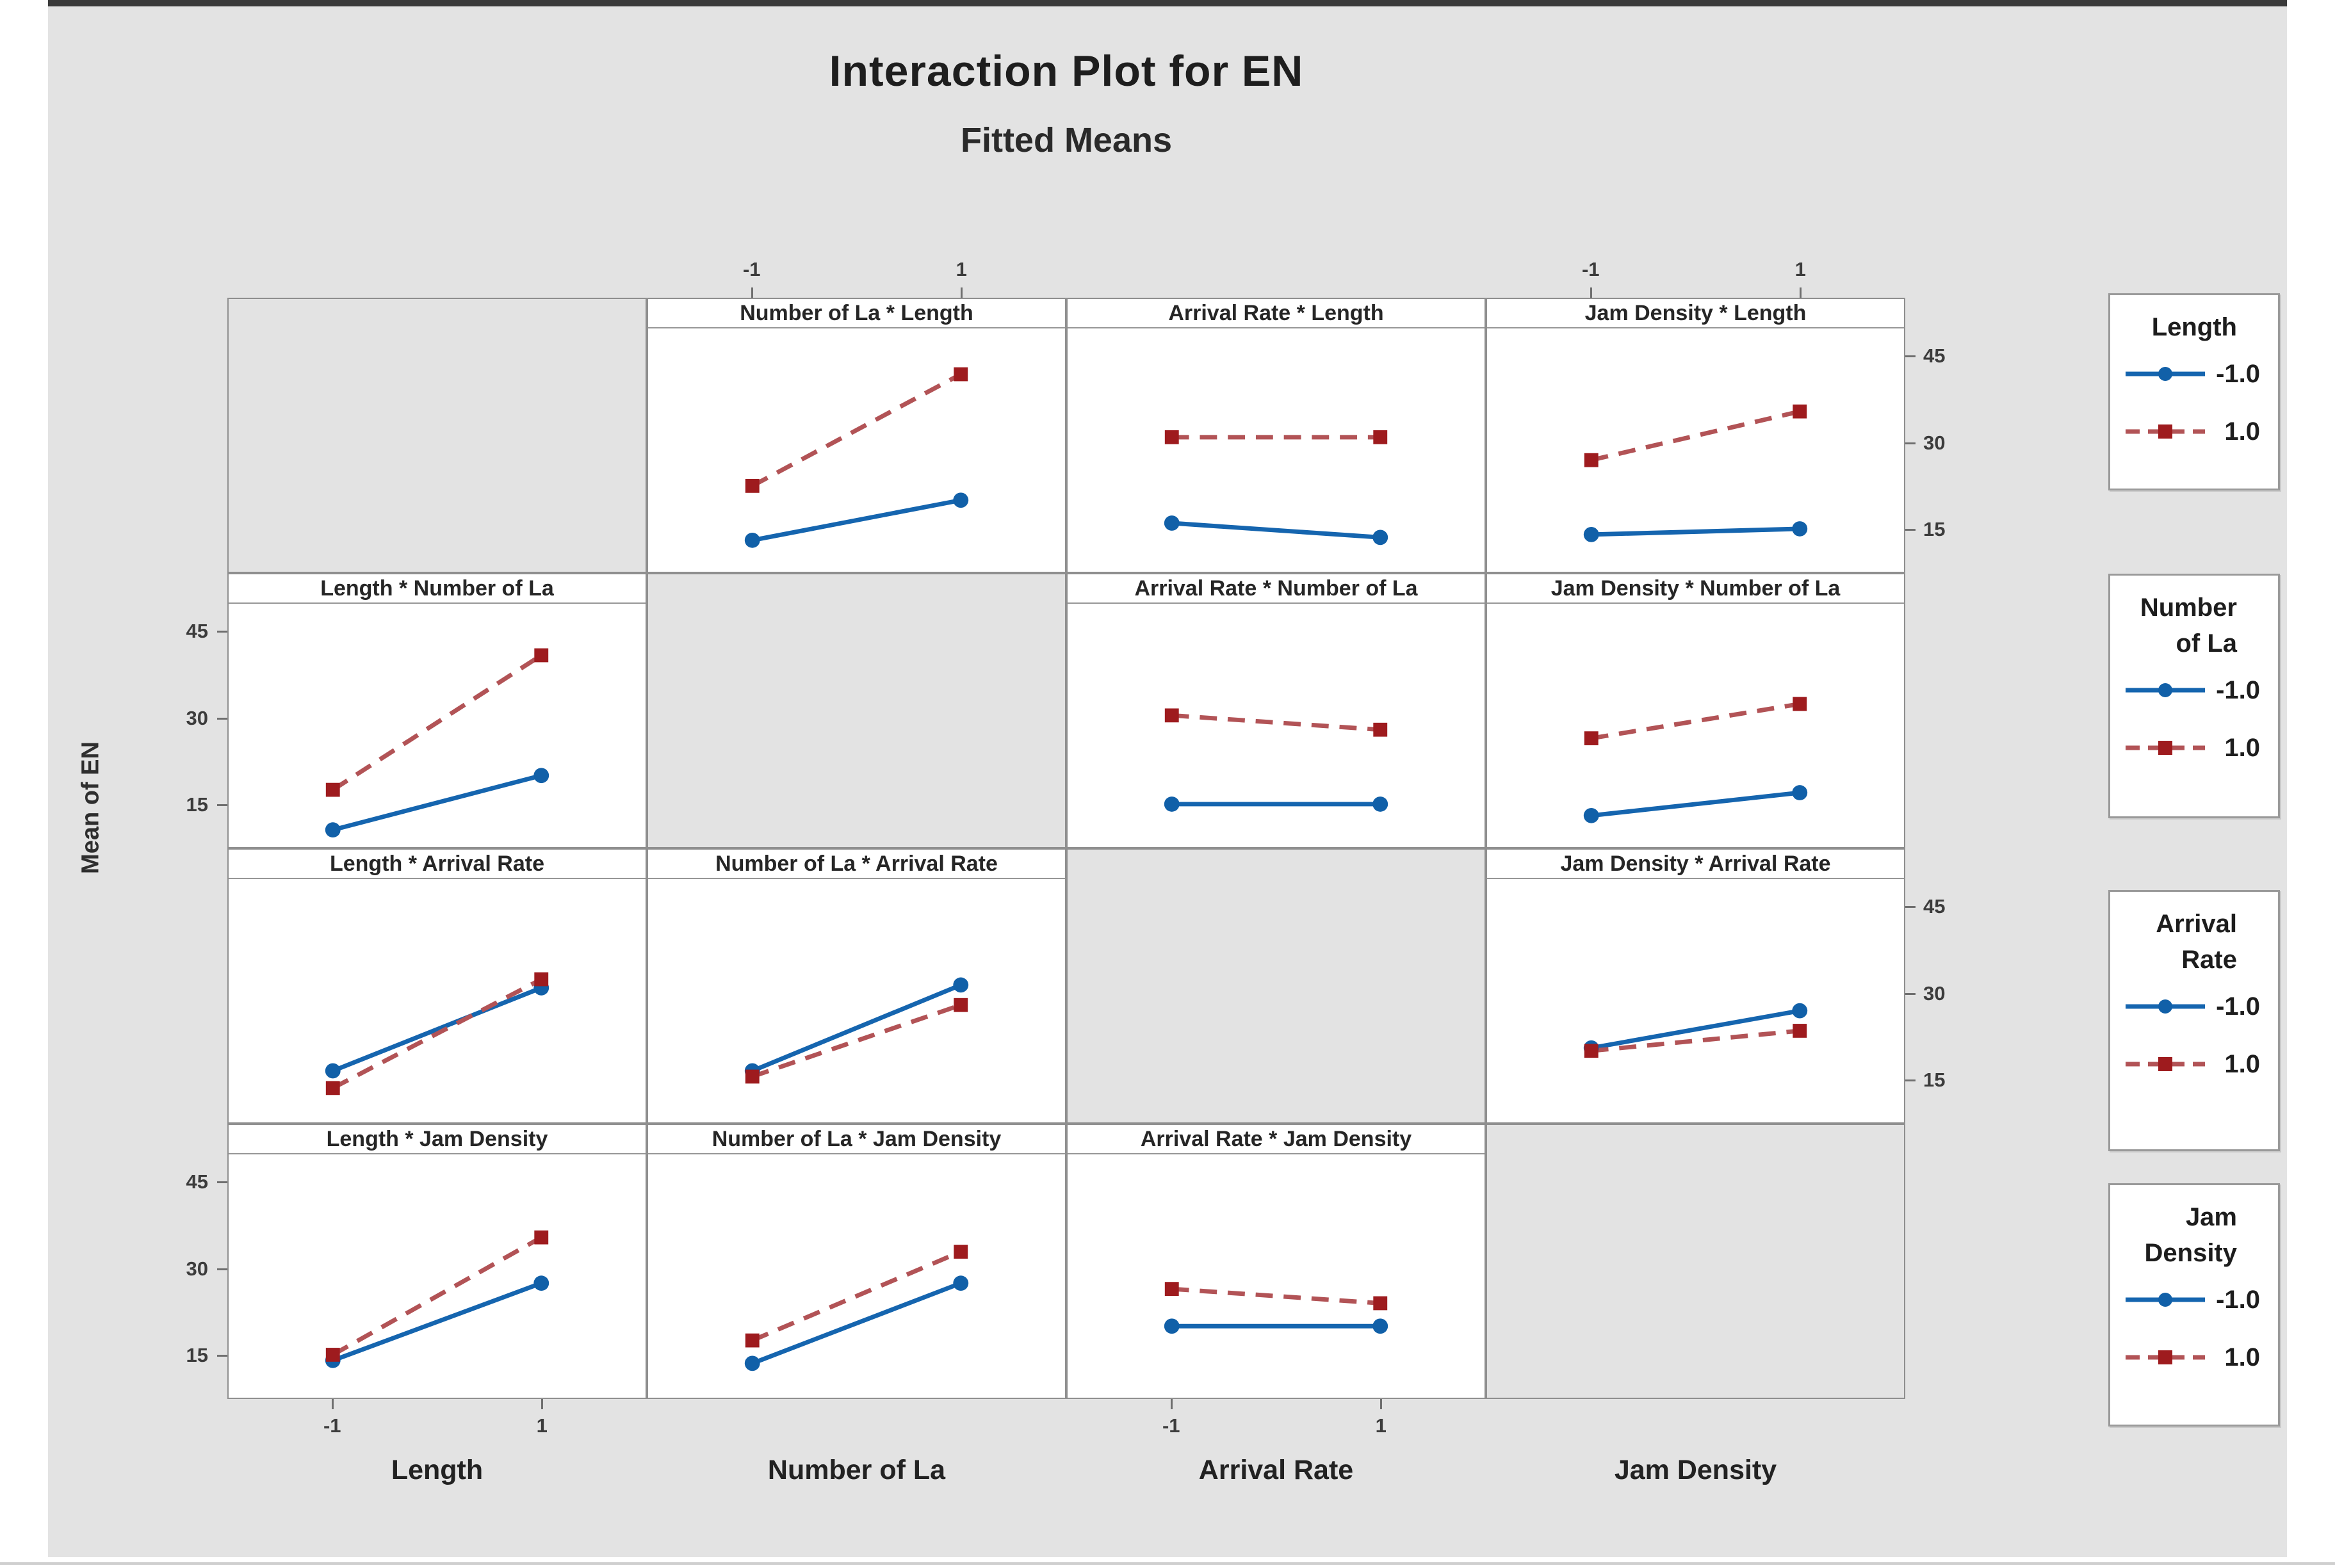 The width and height of the screenshot is (2335, 1568). Describe the element at coordinates (856, 313) in the screenshot. I see `panel-title: Number of La * Length` at that location.